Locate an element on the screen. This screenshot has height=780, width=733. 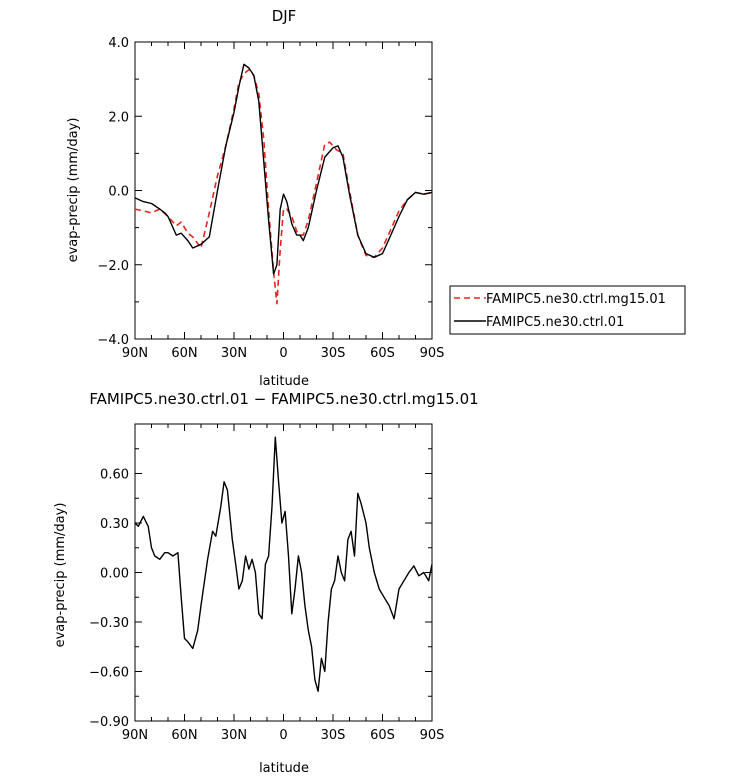
bottom-ytick-label: −0.90 is located at coordinates (109, 722).